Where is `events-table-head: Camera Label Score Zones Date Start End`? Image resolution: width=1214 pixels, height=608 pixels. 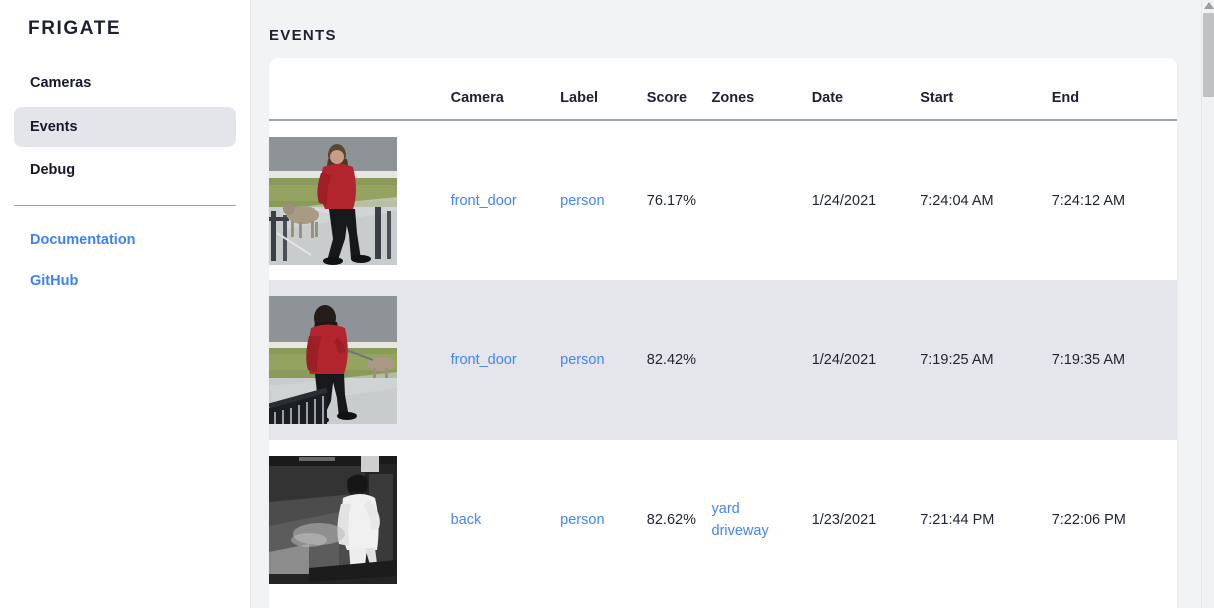 events-table-head: Camera Label Score Zones Date Start End is located at coordinates (723, 90).